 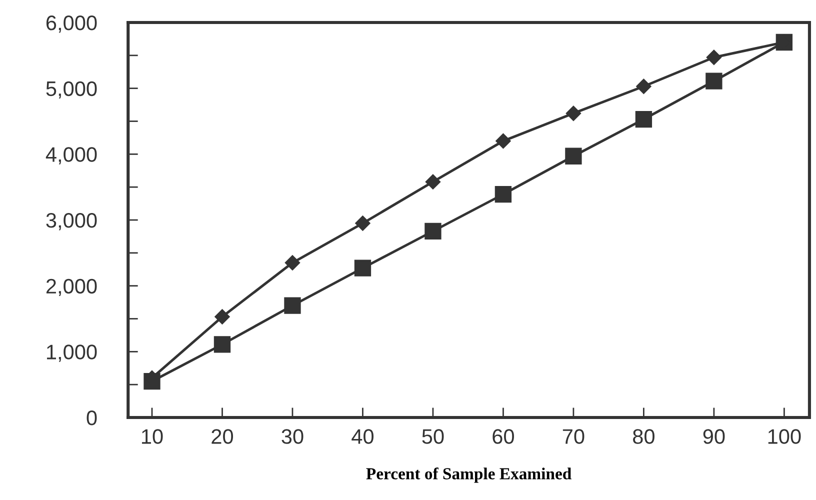 I want to click on x-tick-label: 60, so click(x=503, y=436).